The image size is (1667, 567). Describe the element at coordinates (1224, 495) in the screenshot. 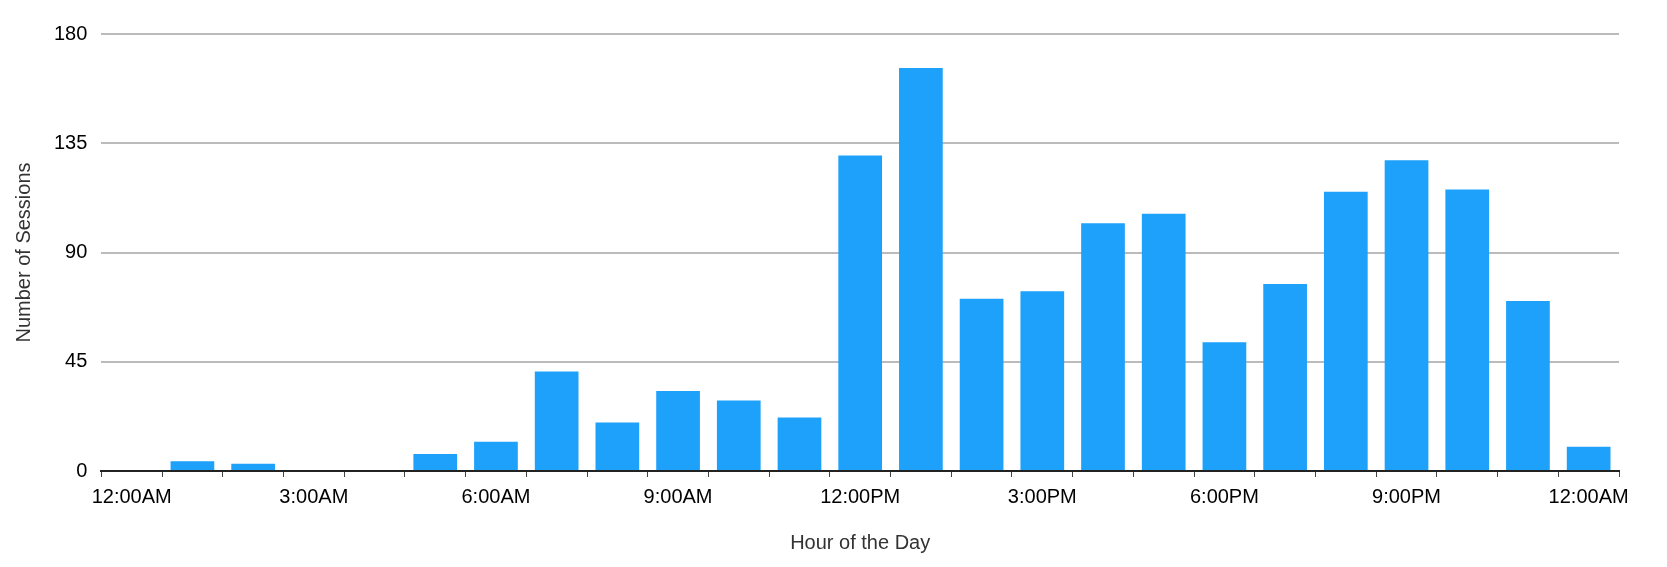

I see `x-tick-label: 6:00PM` at that location.